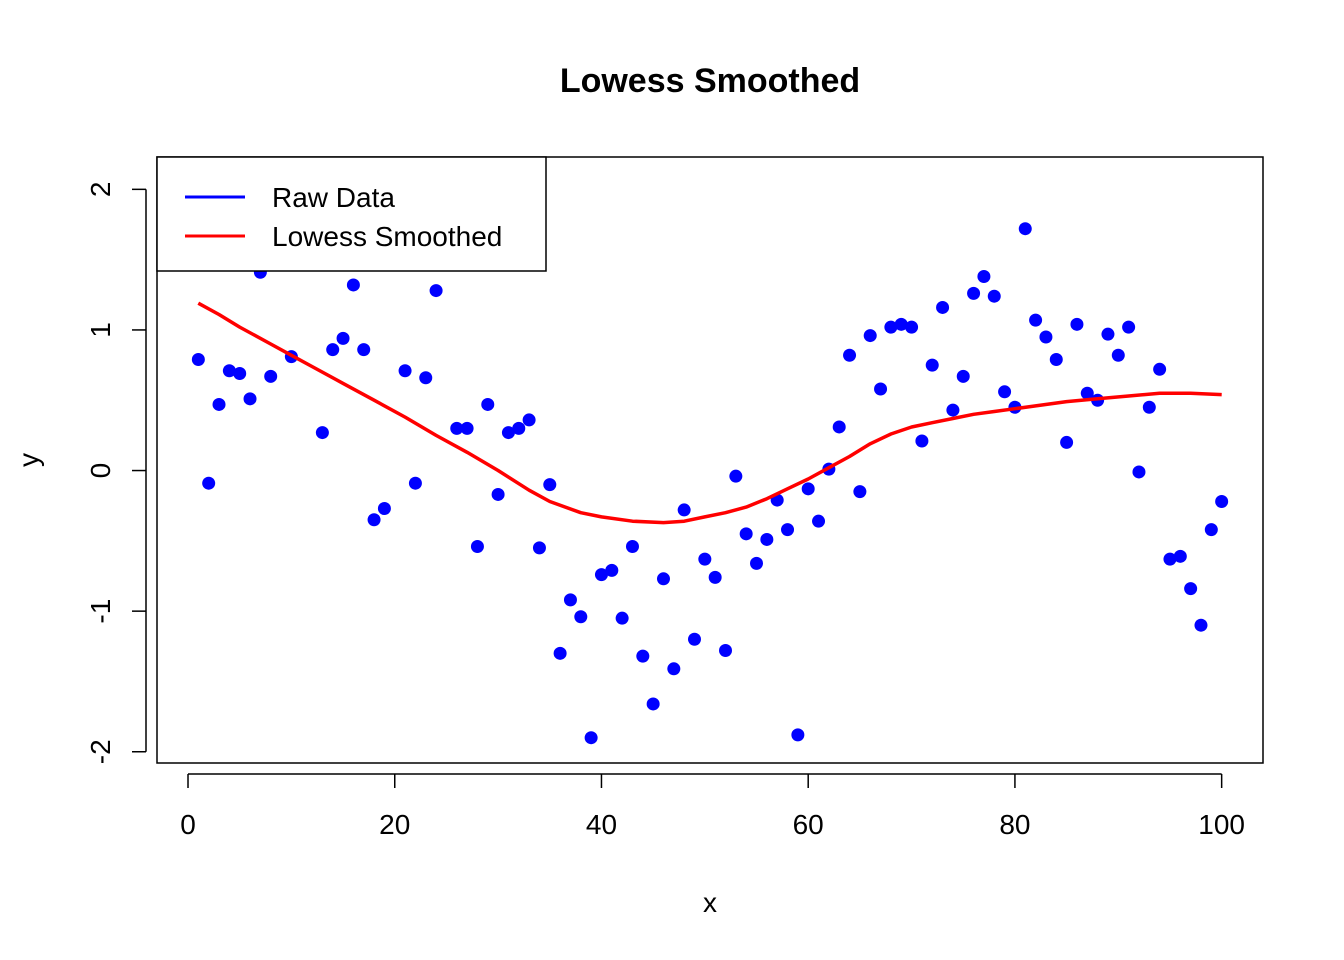 This screenshot has height=960, width=1344. What do you see at coordinates (28, 460) in the screenshot?
I see `y-axis-label: y` at bounding box center [28, 460].